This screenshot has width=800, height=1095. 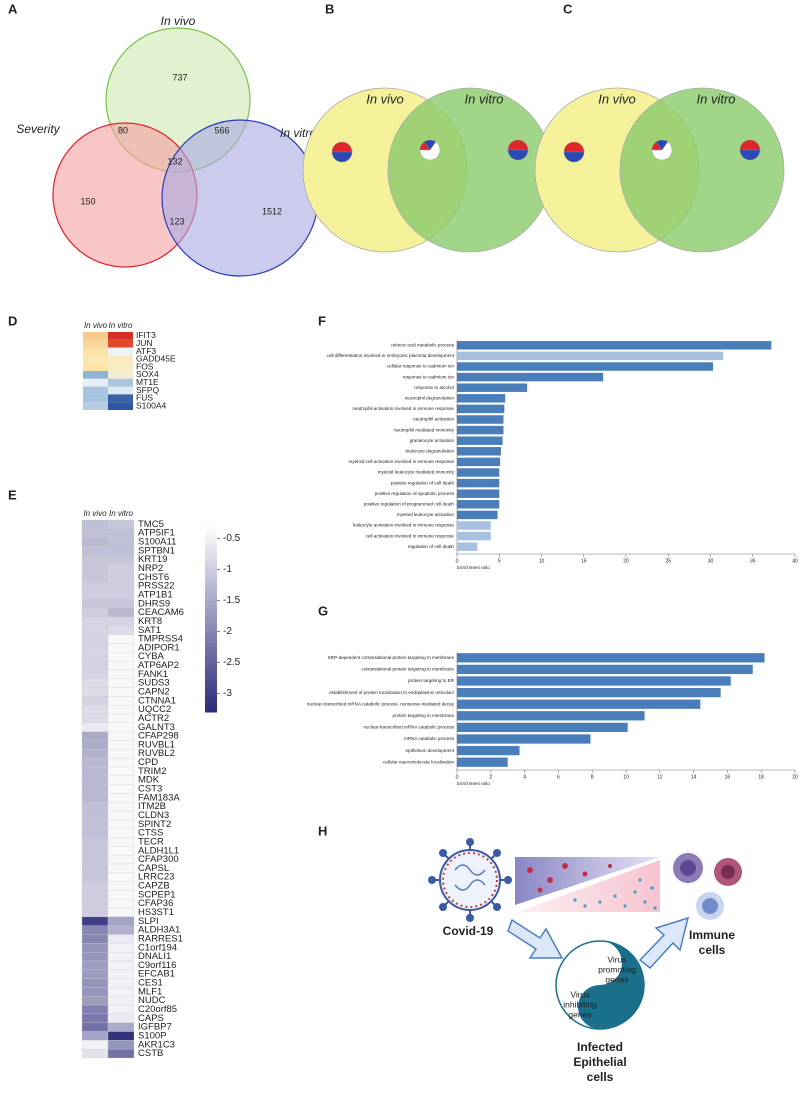 I want to click on row-label: ATP6AP2, so click(x=158, y=665).